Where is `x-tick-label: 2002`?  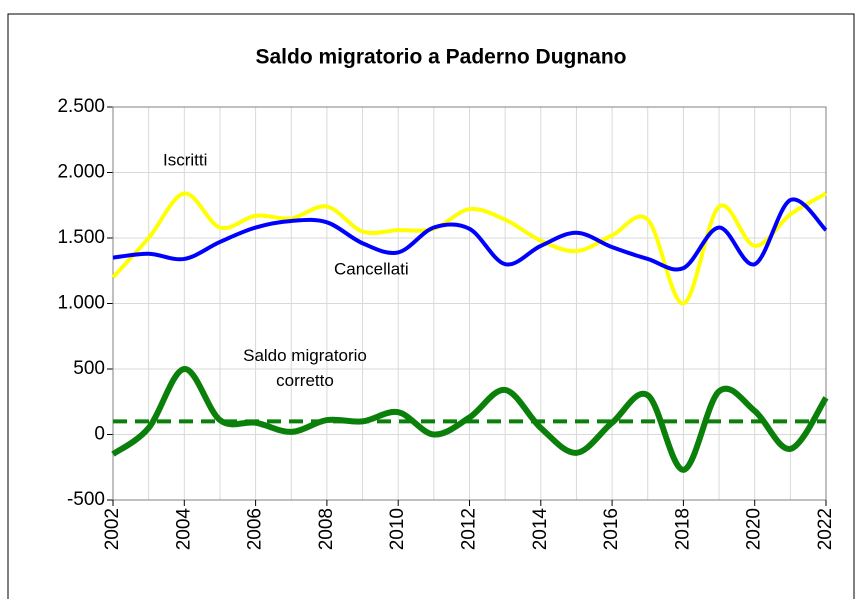
x-tick-label: 2002 is located at coordinates (112, 529).